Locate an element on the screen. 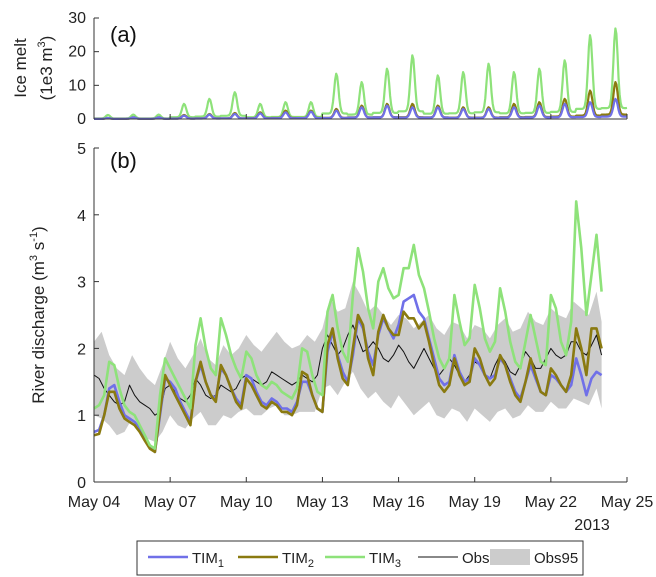  panel-b-ylabel-sup2: -1 is located at coordinates (34, 237).